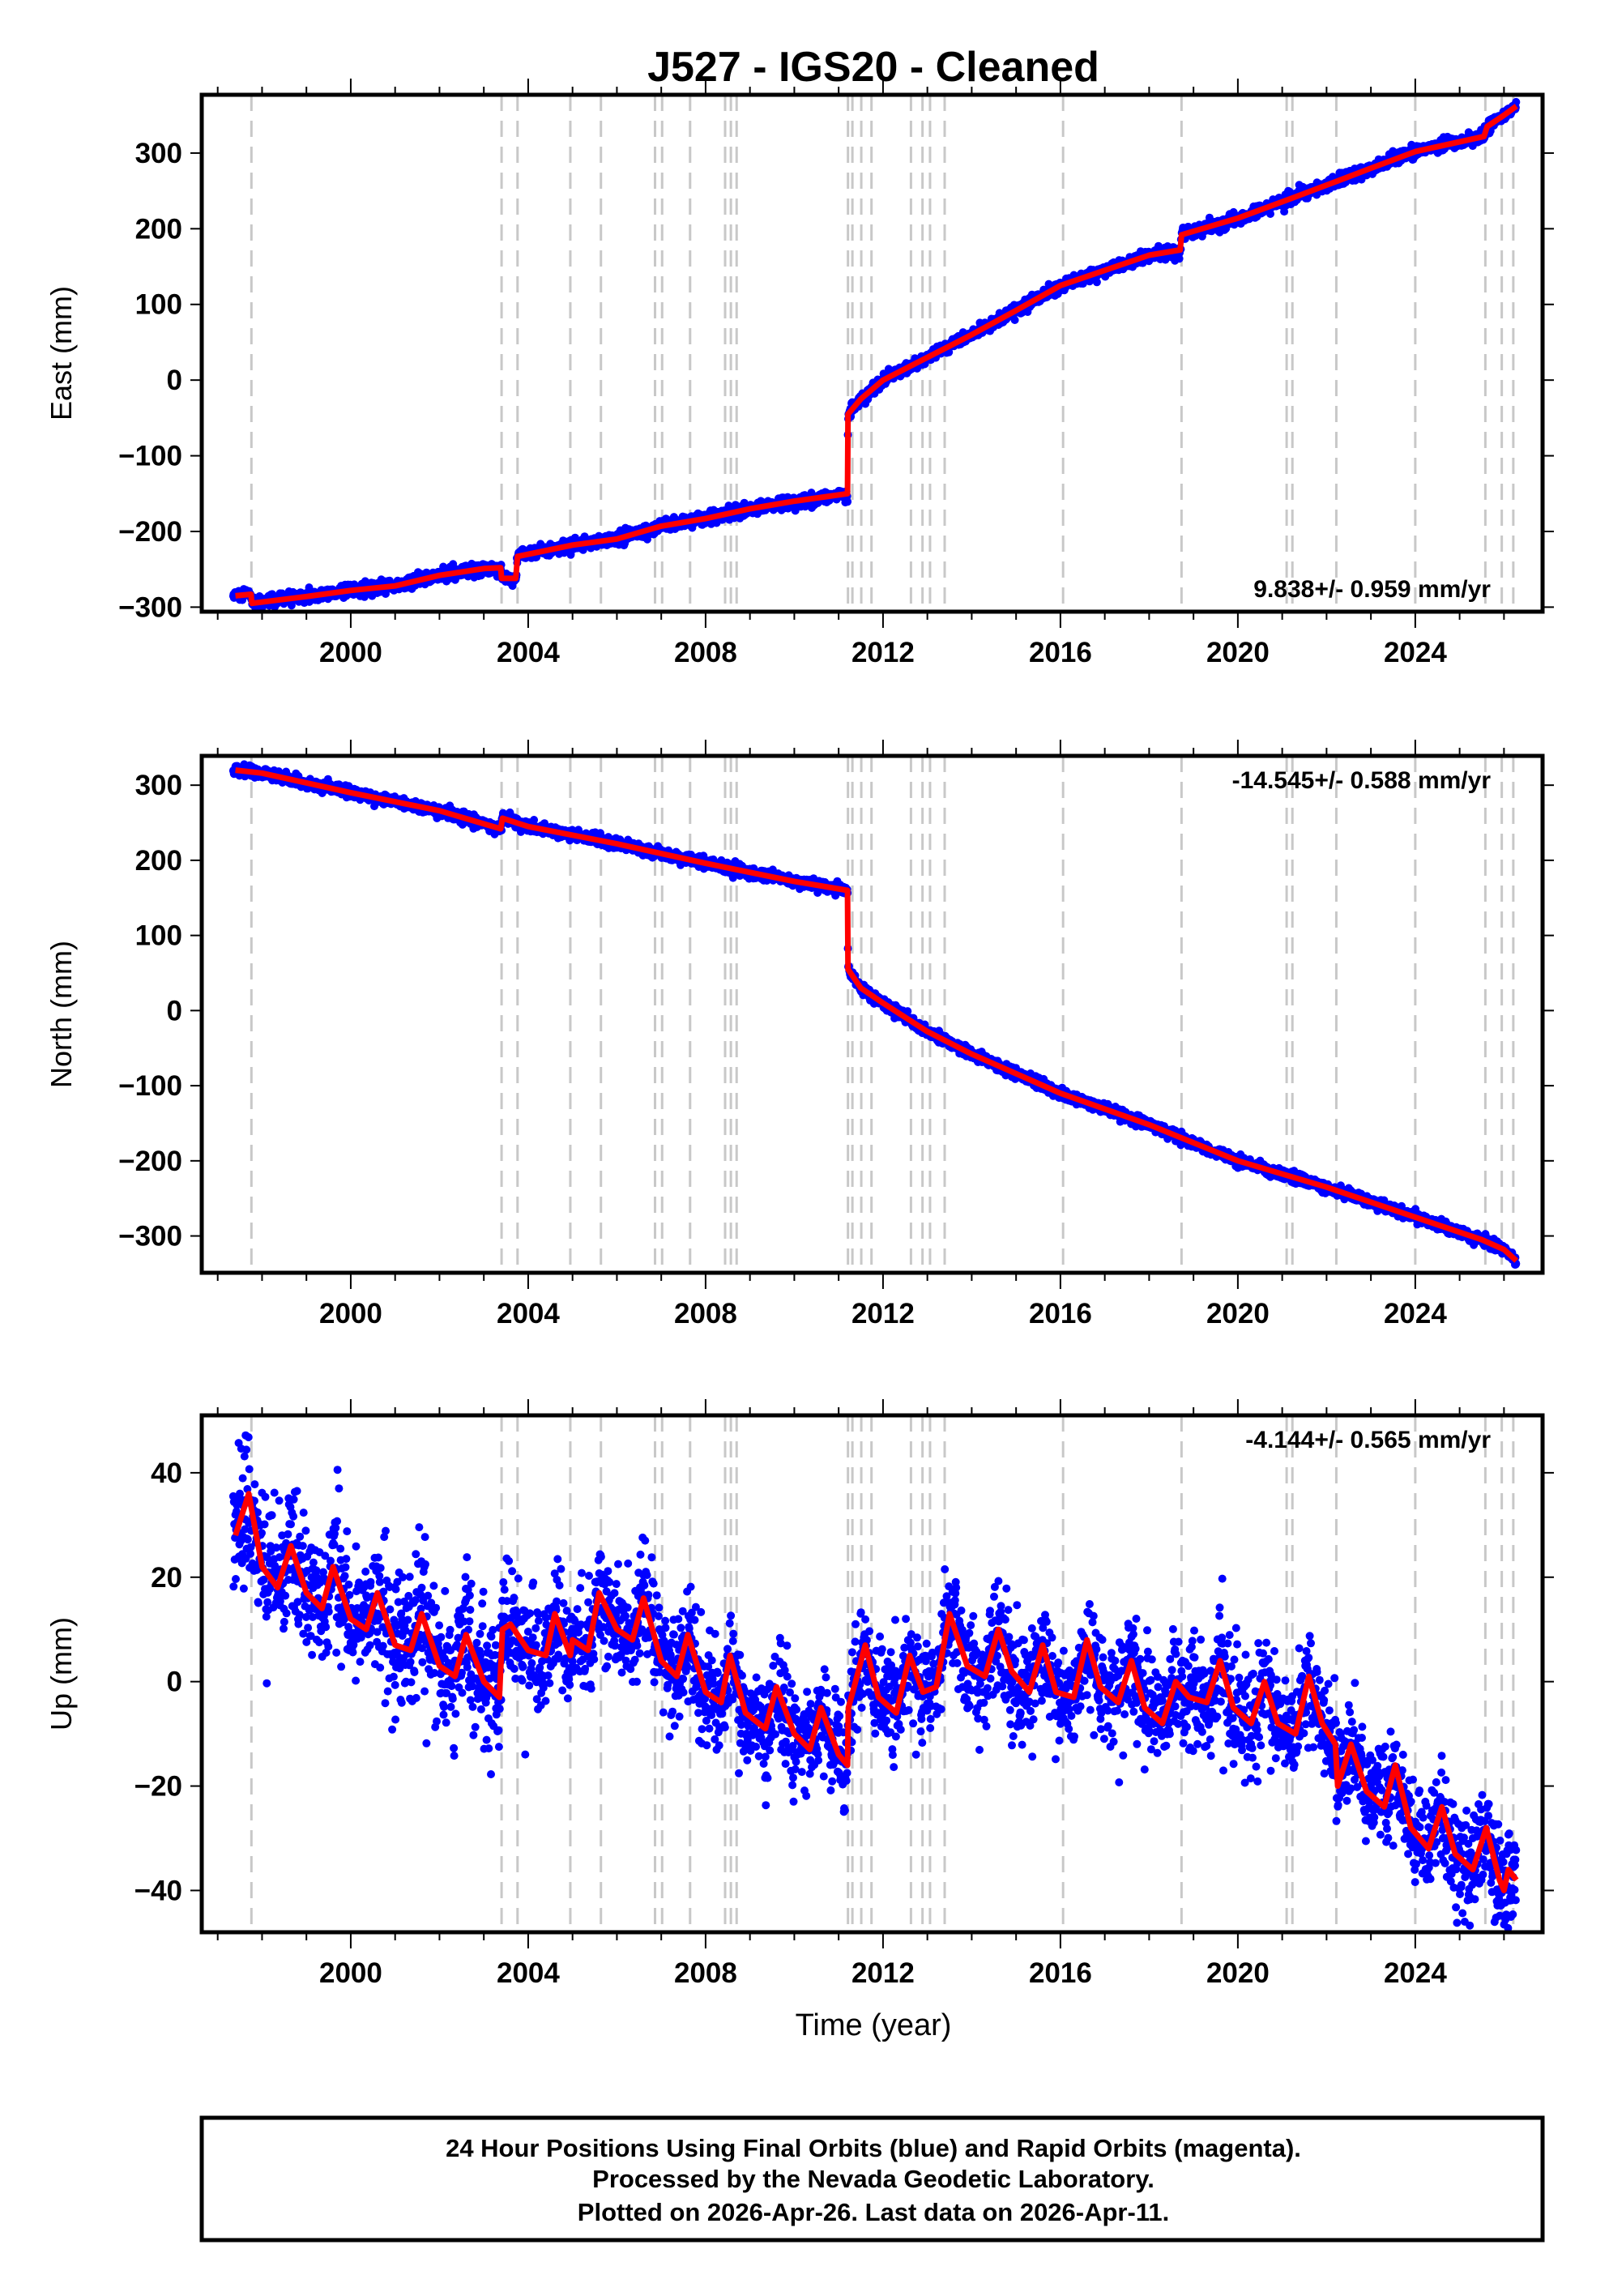  Describe the element at coordinates (1415, 652) in the screenshot. I see `x-tick-label: 2024` at that location.